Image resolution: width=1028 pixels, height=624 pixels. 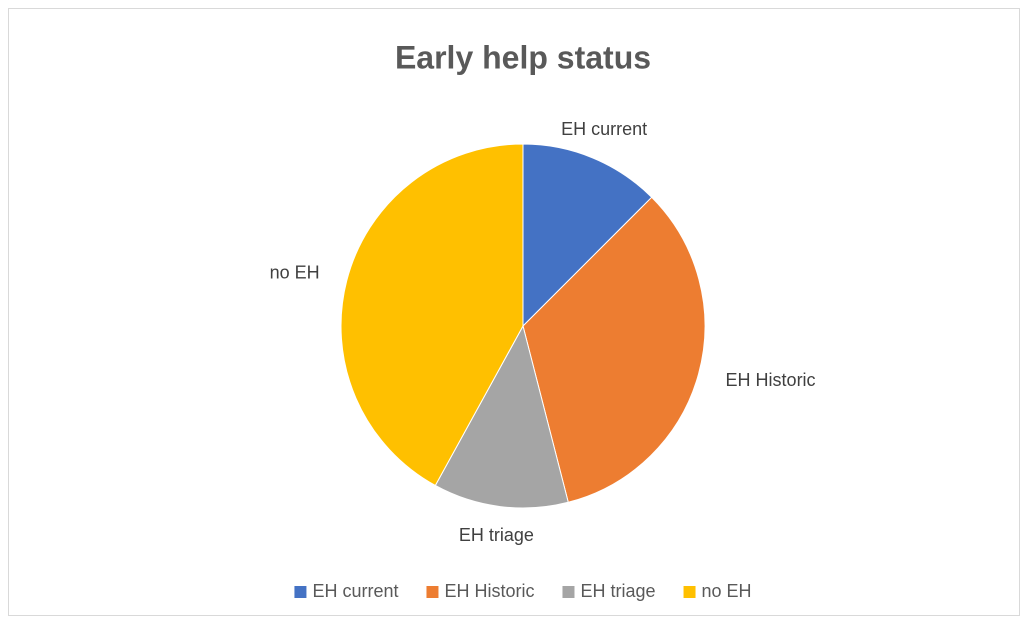 I want to click on data-label: EH current, so click(x=604, y=129).